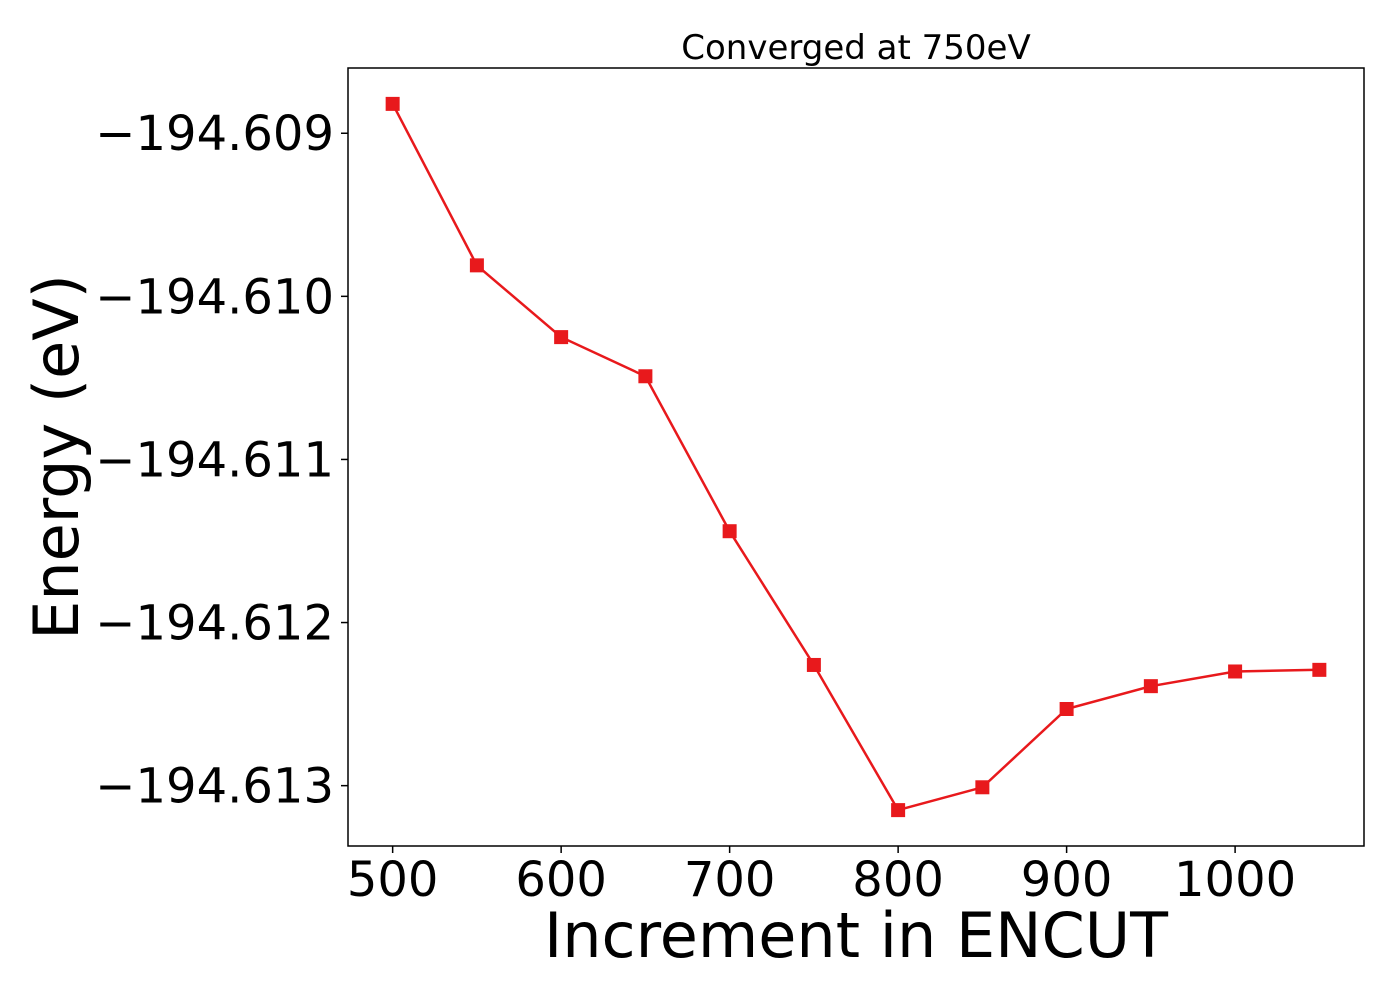 The height and width of the screenshot is (1000, 1400). Describe the element at coordinates (856, 935) in the screenshot. I see `x-axis-label: Increment in ENCUT` at that location.